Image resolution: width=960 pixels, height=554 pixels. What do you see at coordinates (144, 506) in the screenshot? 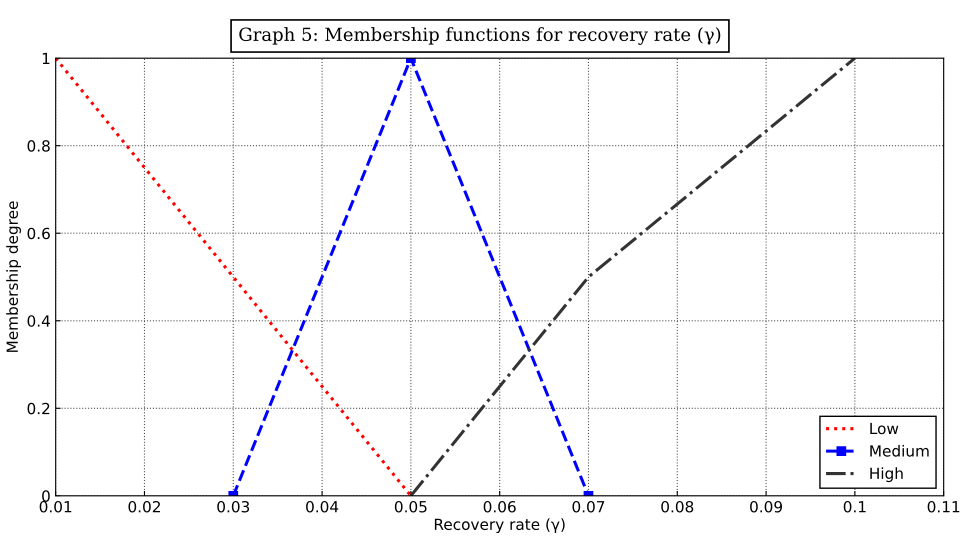
I see `x-tick-label: 0.02` at bounding box center [144, 506].